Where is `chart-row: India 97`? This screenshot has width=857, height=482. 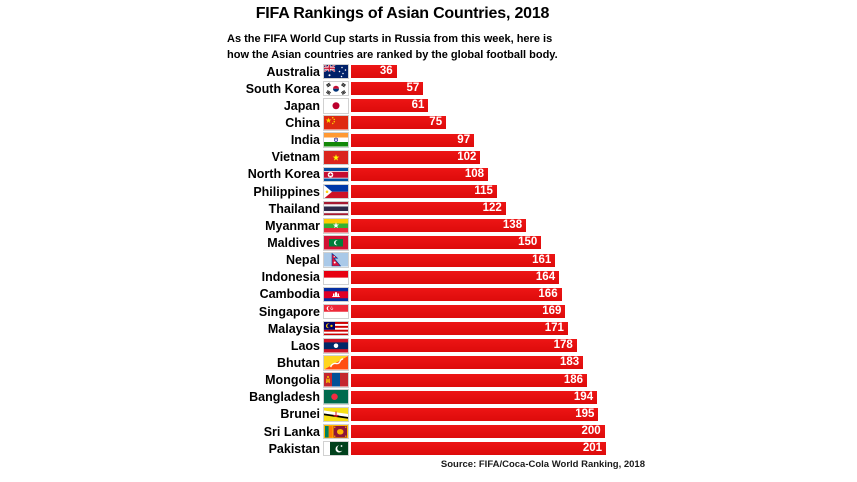
chart-row: India 97 is located at coordinates (393, 140).